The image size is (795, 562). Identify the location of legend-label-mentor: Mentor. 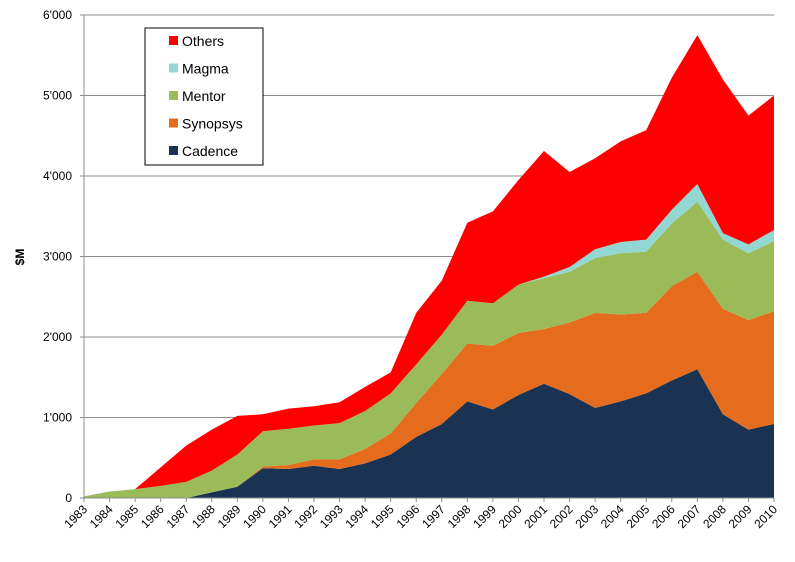
(204, 96).